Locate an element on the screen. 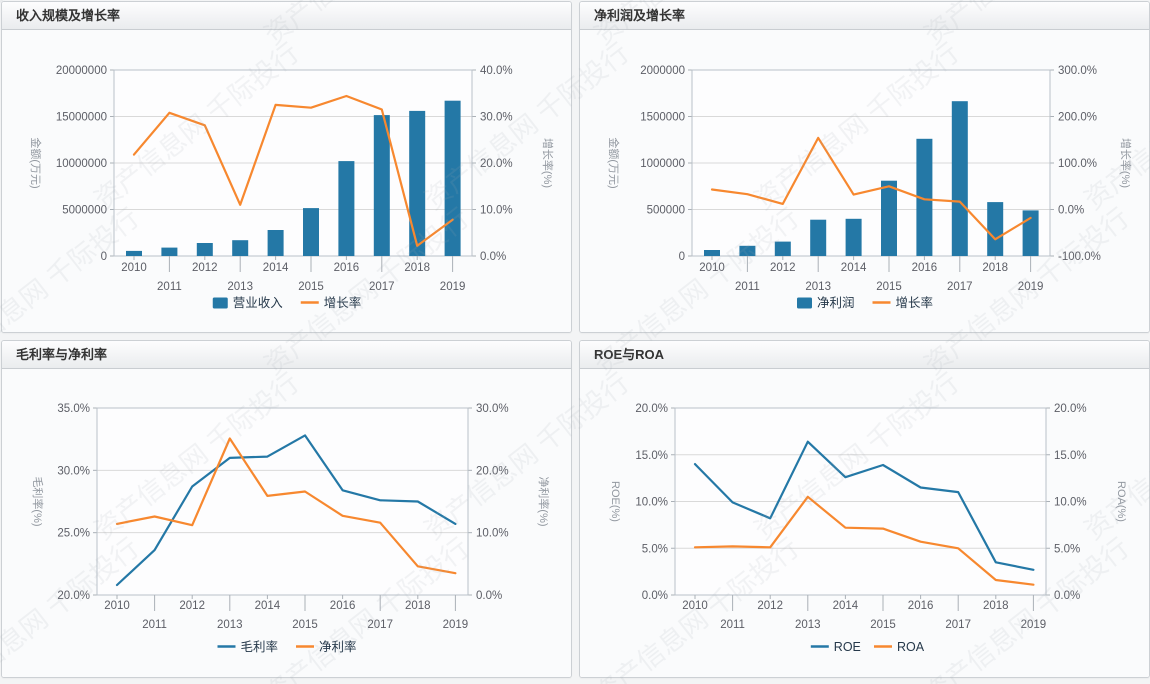 The image size is (1150, 684). right-axis-title: 净利率(%) is located at coordinates (544, 501).